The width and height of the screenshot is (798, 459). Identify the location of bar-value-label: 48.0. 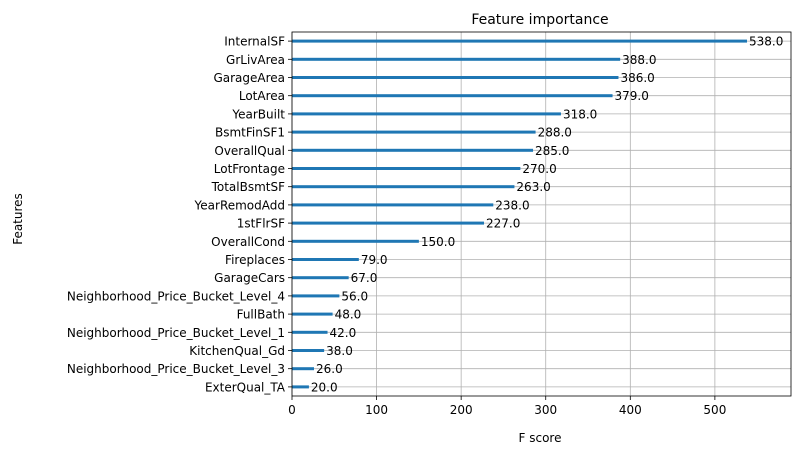
(348, 315).